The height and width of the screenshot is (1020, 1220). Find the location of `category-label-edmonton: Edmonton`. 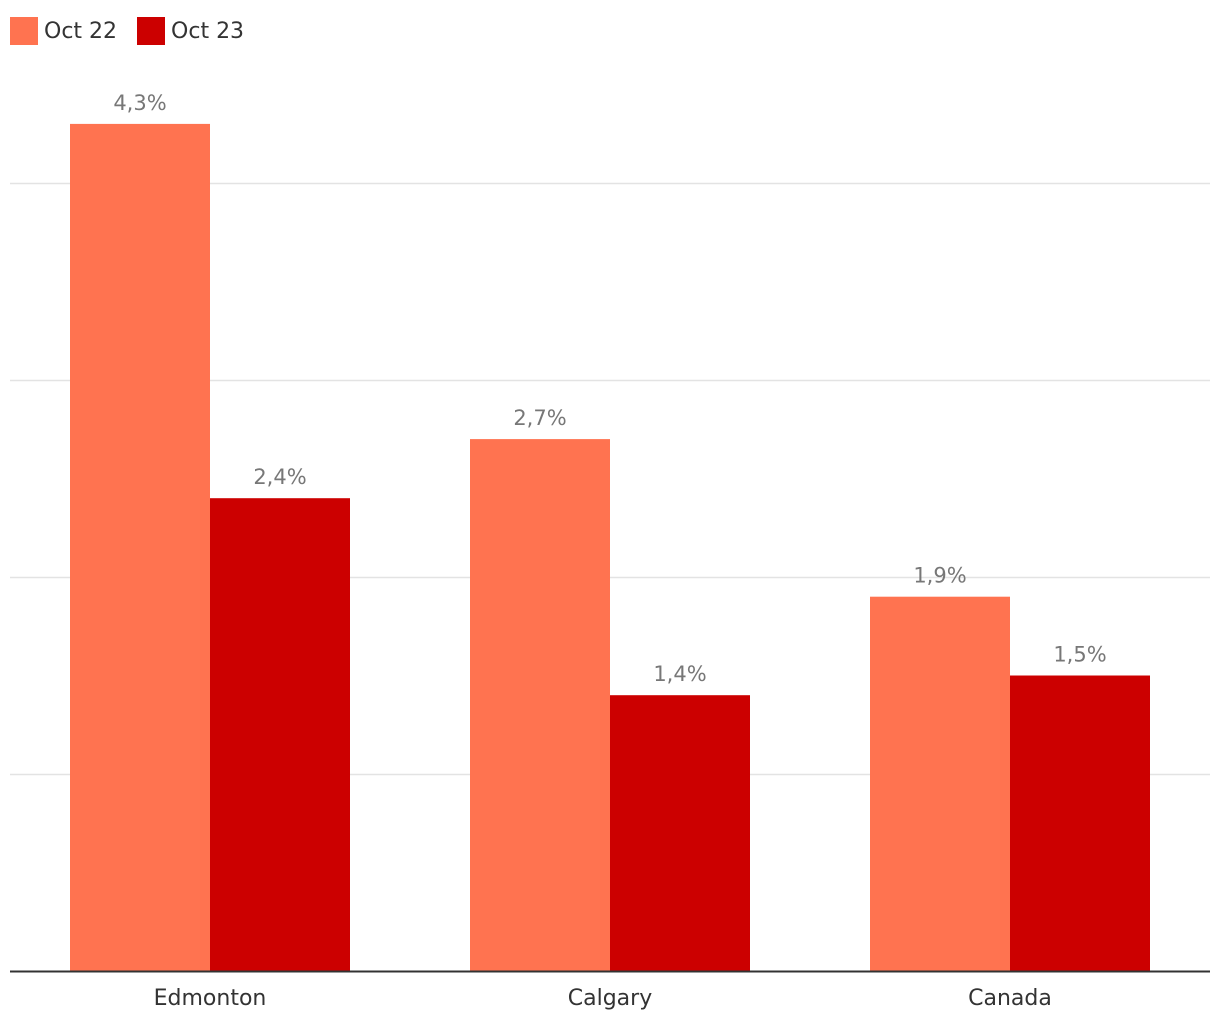

category-label-edmonton: Edmonton is located at coordinates (210, 998).